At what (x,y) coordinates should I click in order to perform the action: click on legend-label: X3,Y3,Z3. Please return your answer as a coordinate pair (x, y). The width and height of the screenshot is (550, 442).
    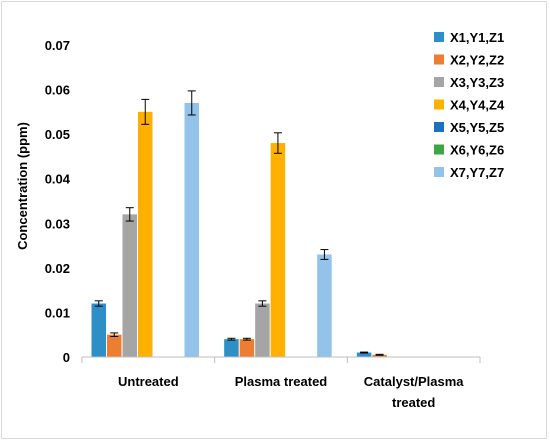
    Looking at the image, I should click on (477, 82).